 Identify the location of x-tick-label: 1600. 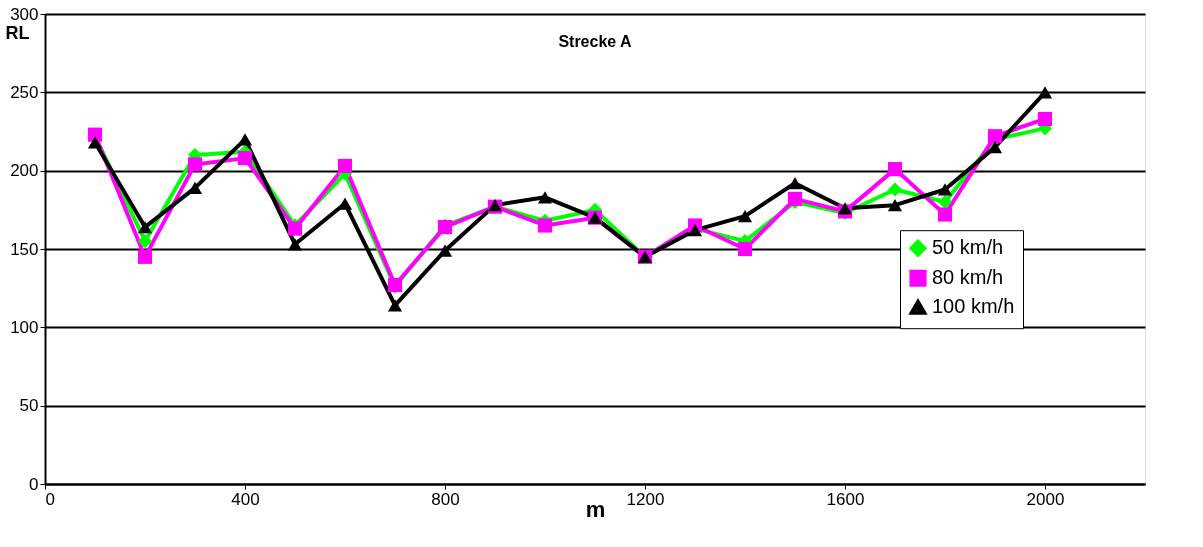
(845, 499).